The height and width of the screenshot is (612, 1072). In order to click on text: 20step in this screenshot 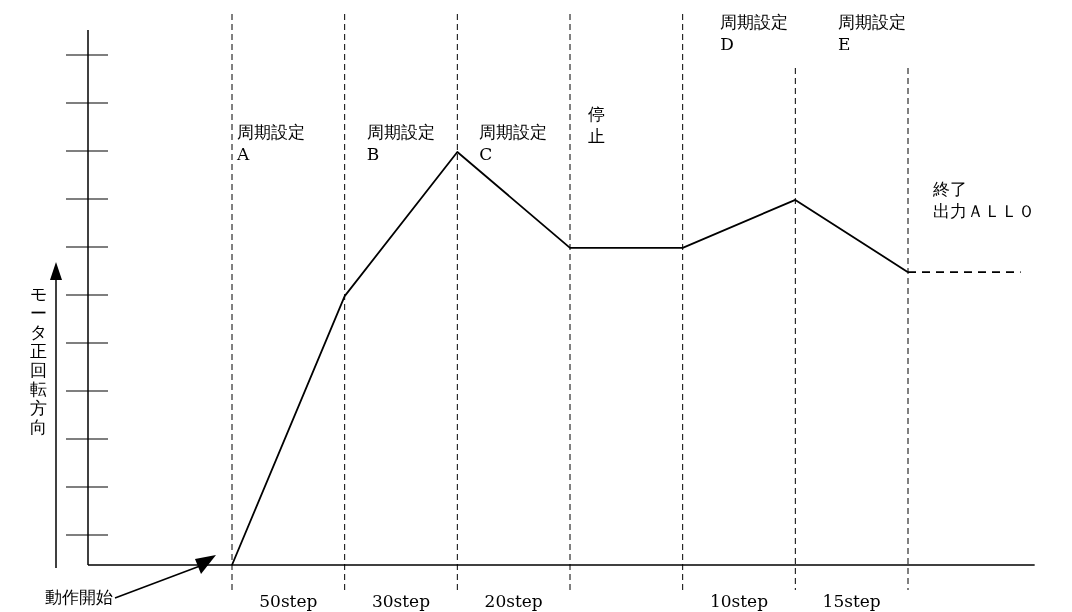, I will do `click(513, 601)`.